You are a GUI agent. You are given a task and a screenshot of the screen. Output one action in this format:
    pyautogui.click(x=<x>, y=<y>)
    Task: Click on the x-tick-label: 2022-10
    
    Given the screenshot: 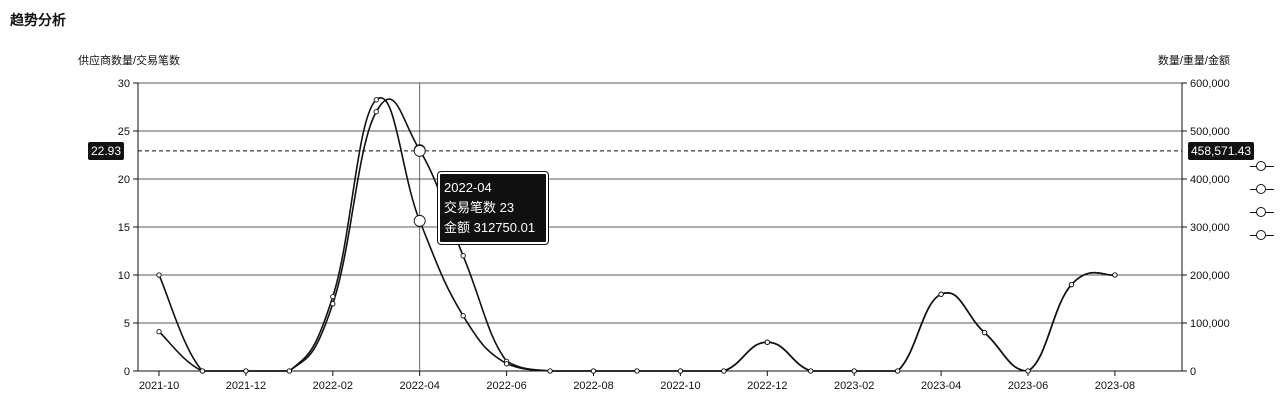 What is the action you would take?
    pyautogui.click(x=680, y=386)
    